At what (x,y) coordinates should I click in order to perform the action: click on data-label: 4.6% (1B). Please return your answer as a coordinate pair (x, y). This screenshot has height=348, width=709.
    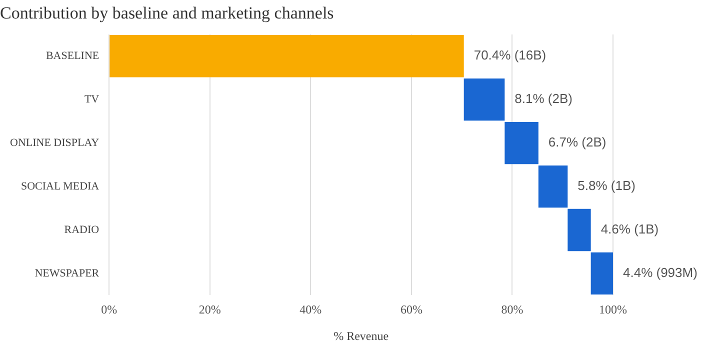
    Looking at the image, I should click on (629, 229).